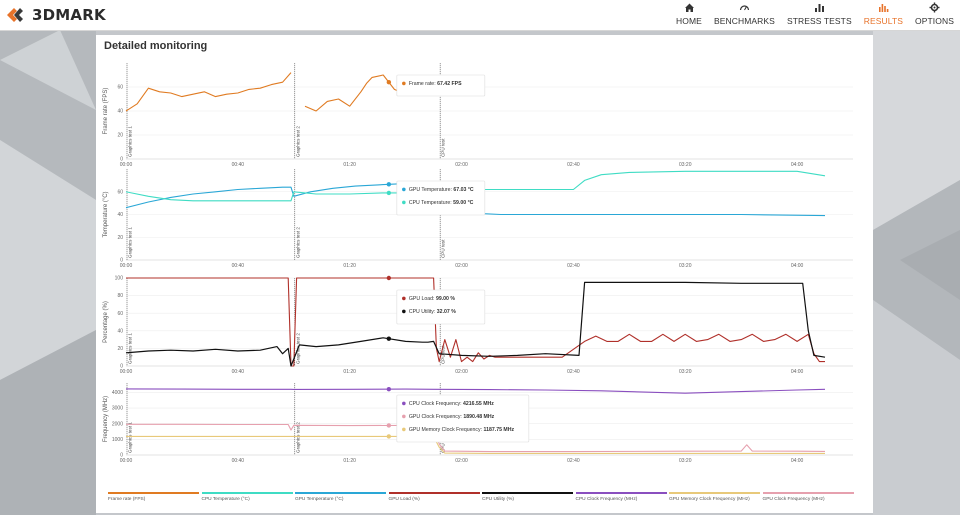  Describe the element at coordinates (431, 203) in the screenshot. I see `tooltip-label: CPU Temperature:` at that location.